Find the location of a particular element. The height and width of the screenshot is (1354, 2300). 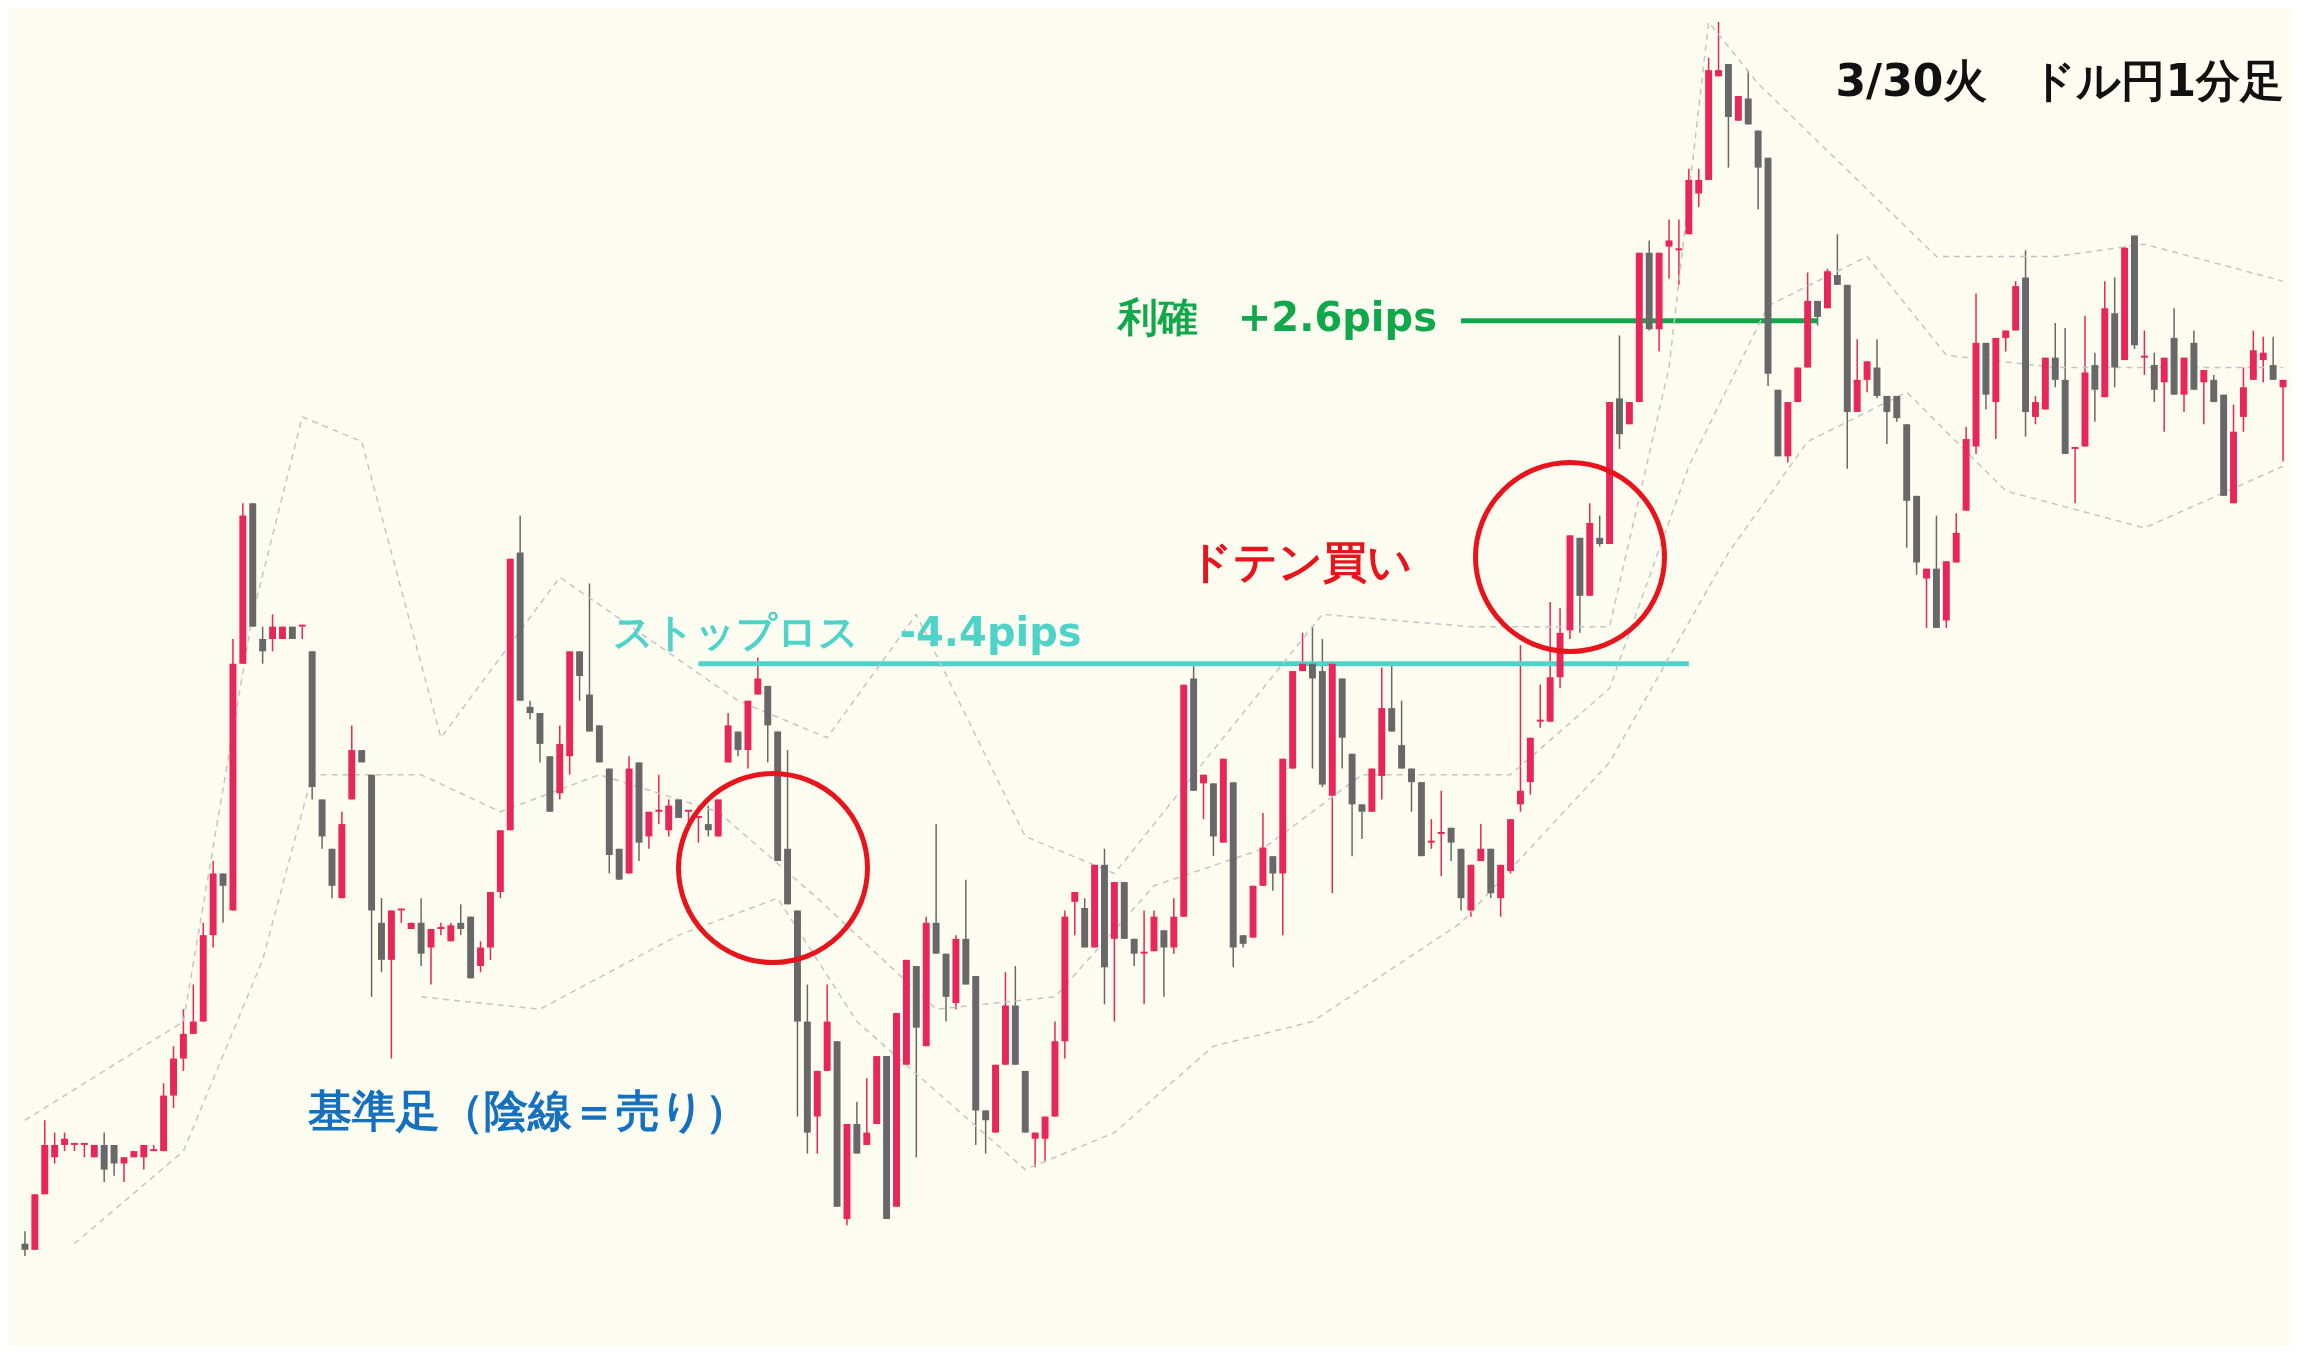

annotation: ドテン買い is located at coordinates (1300, 562).